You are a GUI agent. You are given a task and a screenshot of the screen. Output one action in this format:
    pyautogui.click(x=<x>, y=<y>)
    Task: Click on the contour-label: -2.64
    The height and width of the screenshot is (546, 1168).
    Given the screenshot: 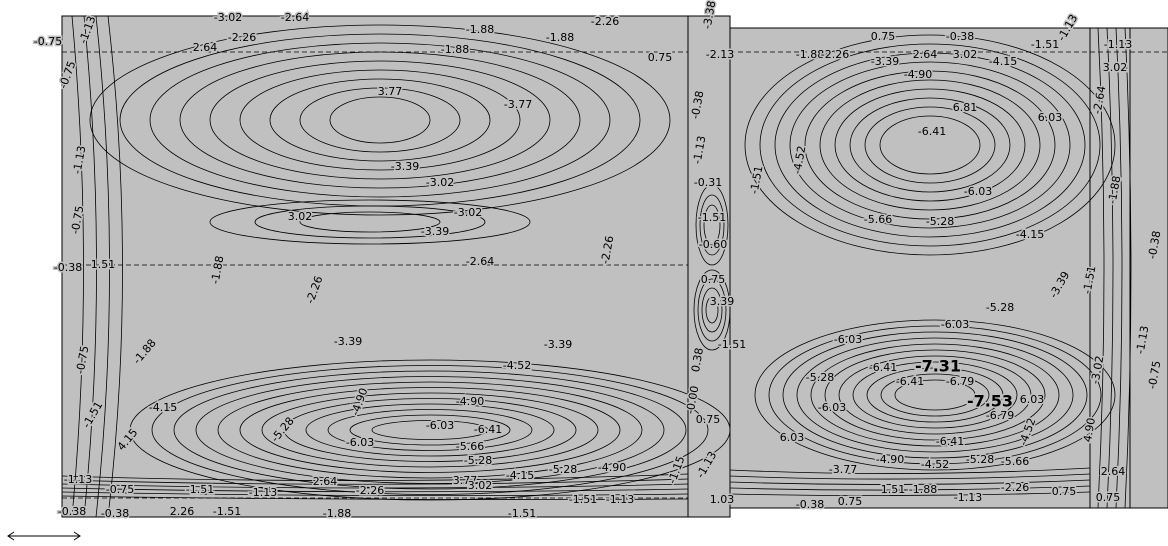 What is the action you would take?
    pyautogui.click(x=295, y=17)
    